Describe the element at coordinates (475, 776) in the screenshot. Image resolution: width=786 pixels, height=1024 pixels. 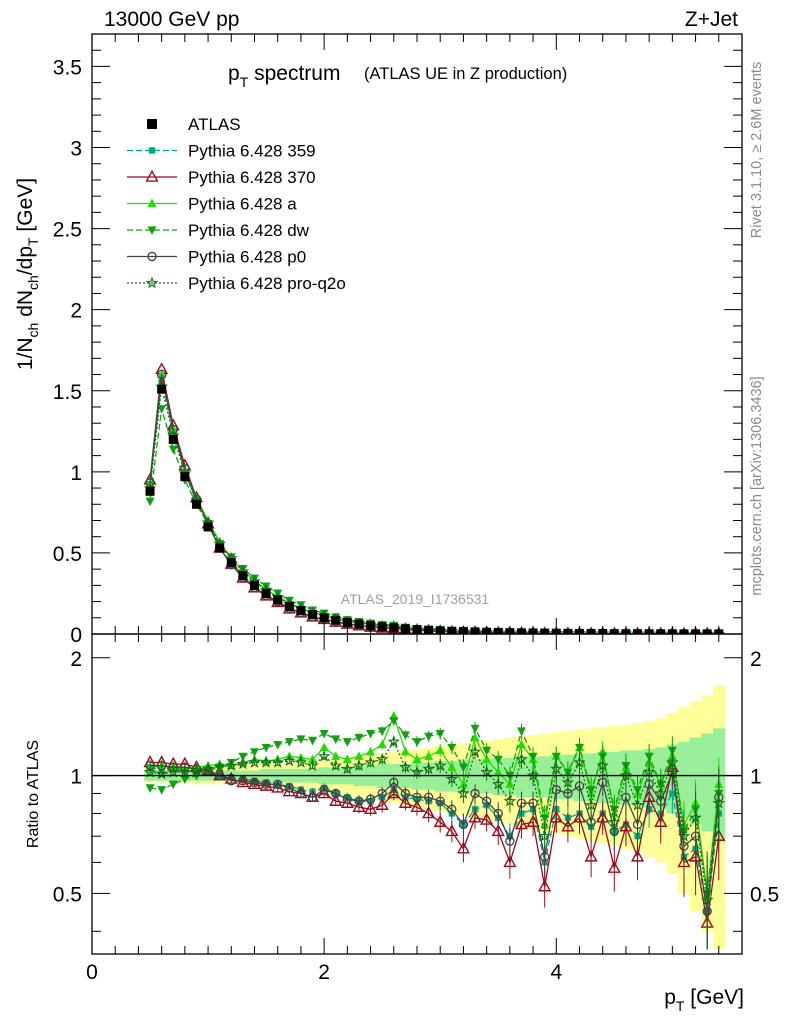
I see `band-inner` at that location.